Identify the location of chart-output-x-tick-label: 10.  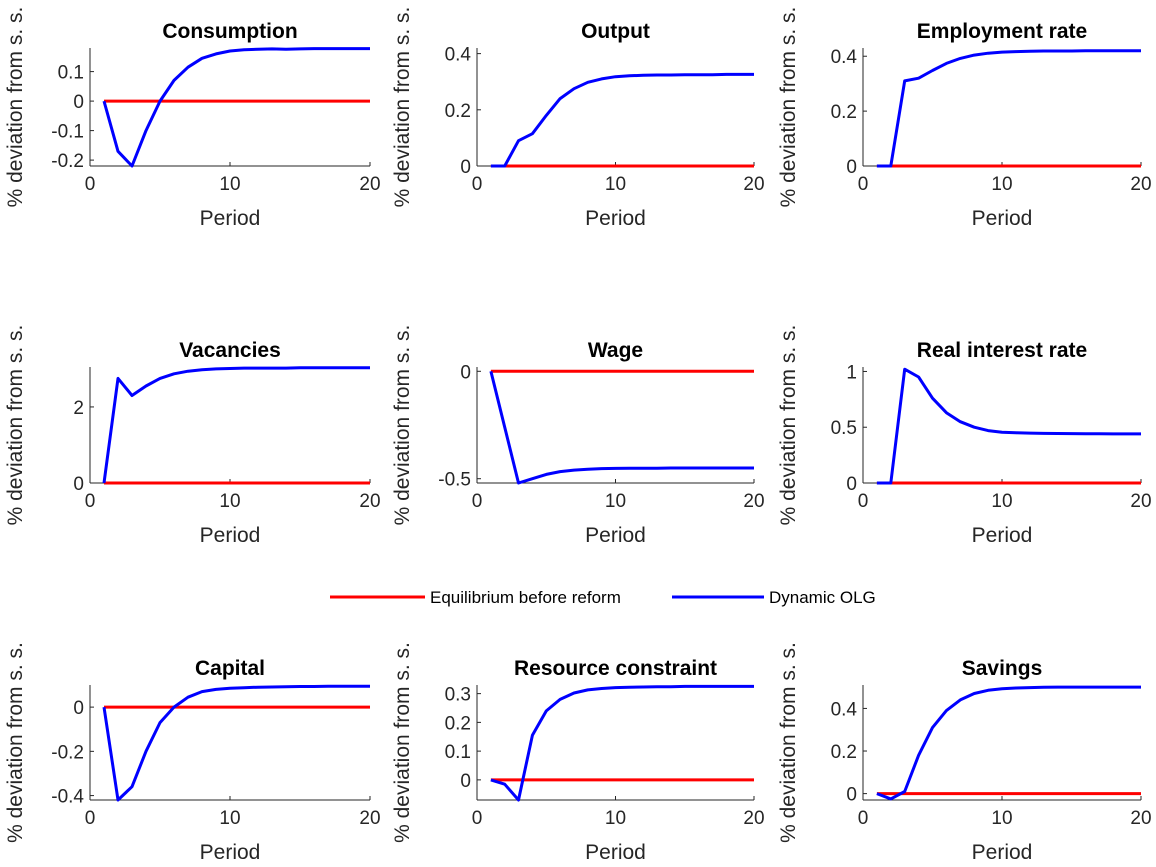
(615, 184).